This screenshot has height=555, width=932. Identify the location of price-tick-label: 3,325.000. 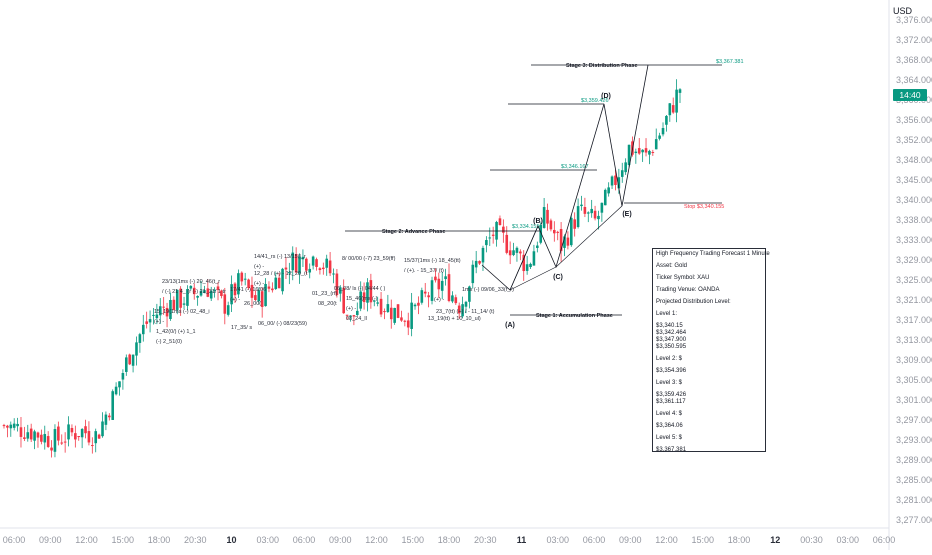
(914, 280).